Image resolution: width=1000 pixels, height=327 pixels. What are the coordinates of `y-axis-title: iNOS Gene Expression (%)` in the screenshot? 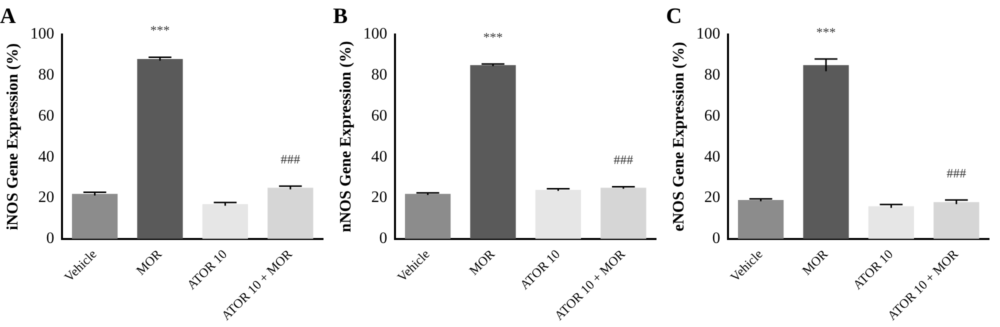 It's located at (13, 136).